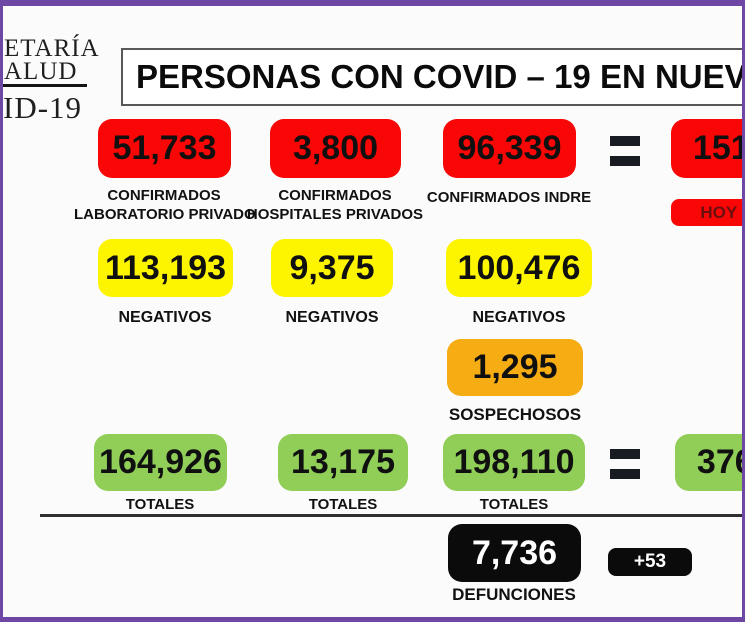  I want to click on health-ministry-logo: ETARÍA ALUD, so click(52, 60).